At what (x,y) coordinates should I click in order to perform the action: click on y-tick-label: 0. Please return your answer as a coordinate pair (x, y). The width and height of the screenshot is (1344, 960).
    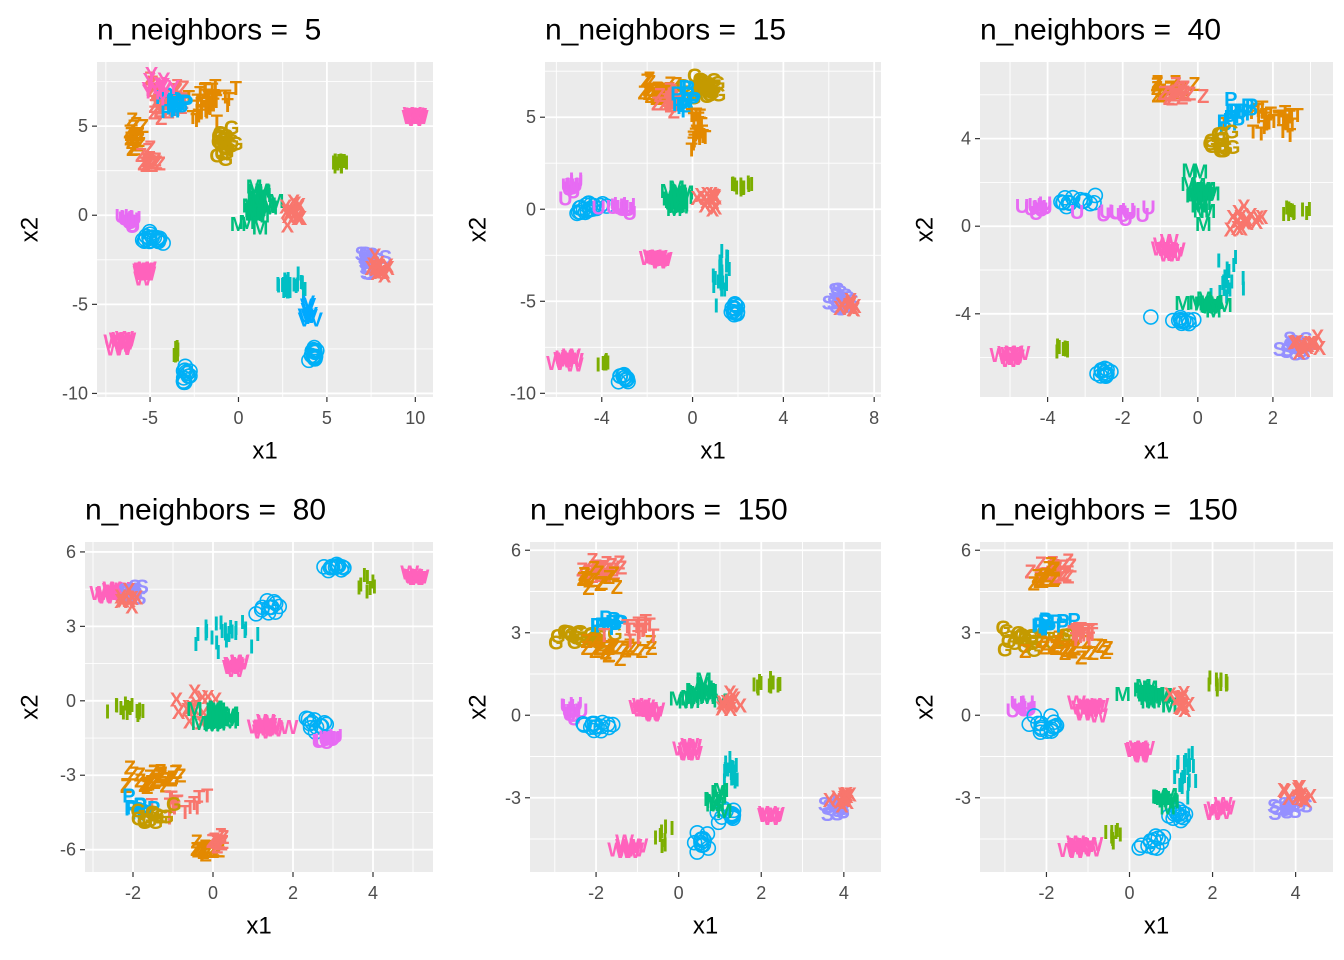
    Looking at the image, I should click on (966, 715).